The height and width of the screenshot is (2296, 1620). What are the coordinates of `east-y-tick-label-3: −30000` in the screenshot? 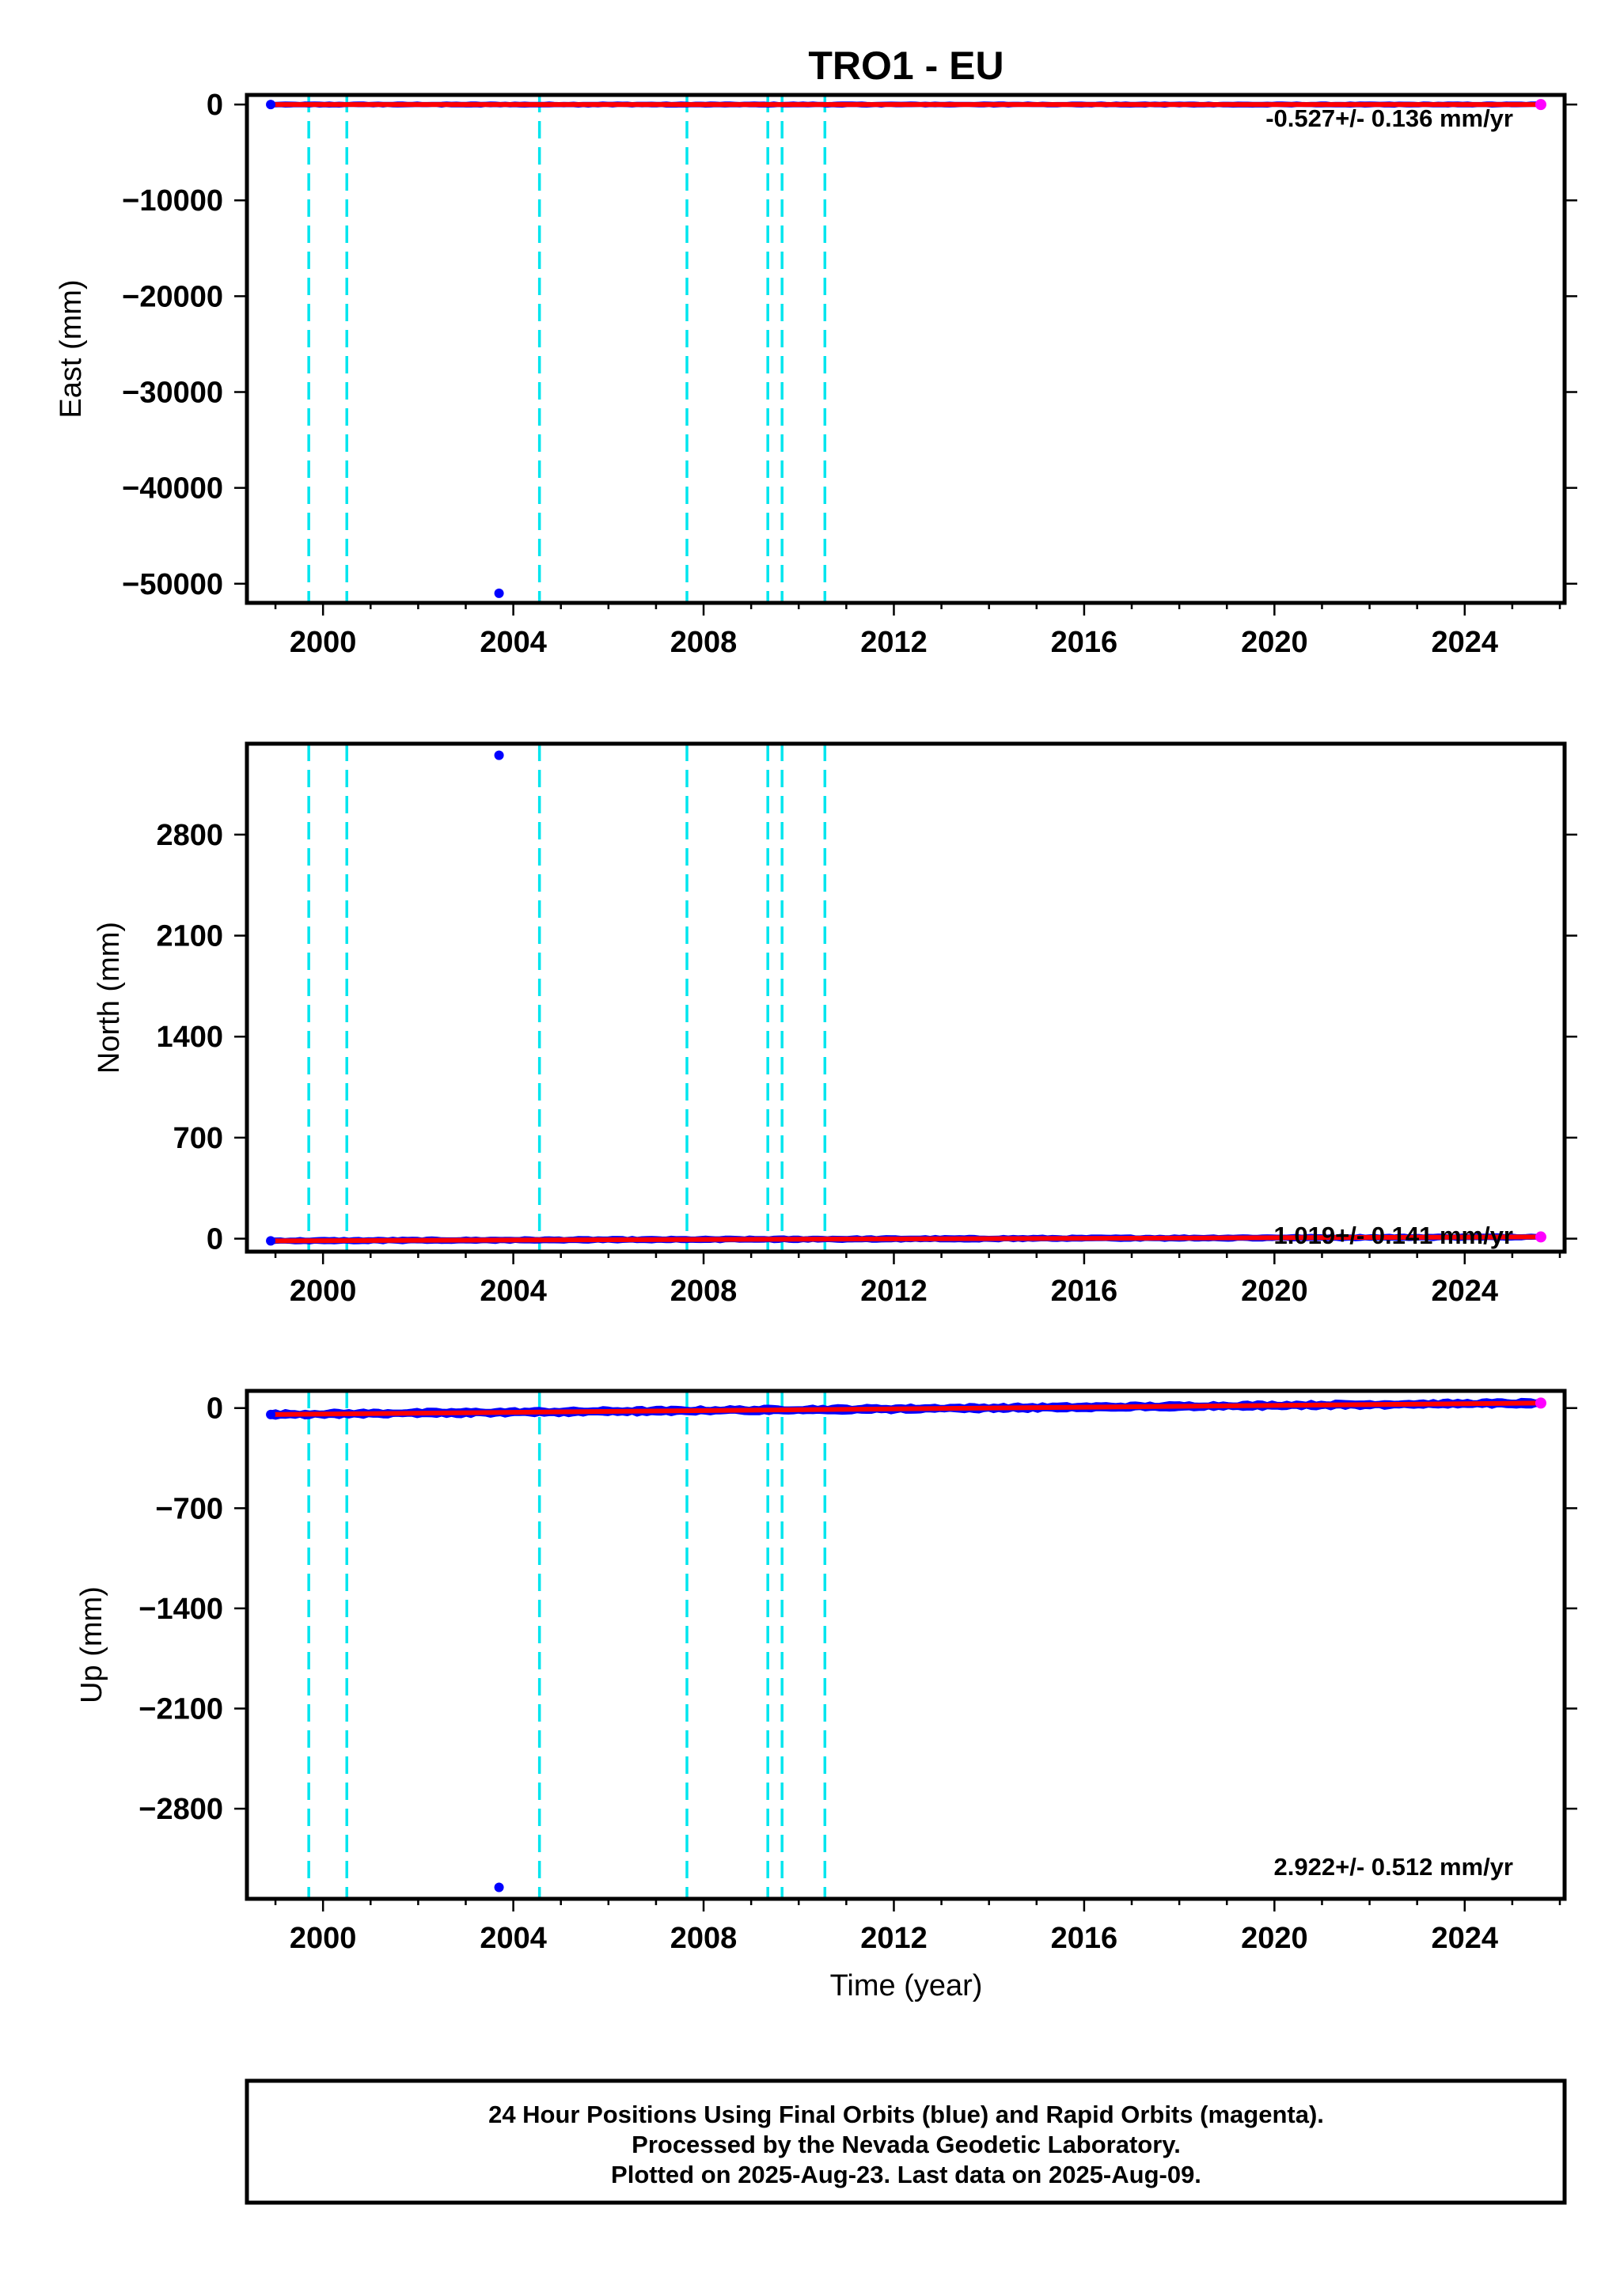 It's located at (172, 393).